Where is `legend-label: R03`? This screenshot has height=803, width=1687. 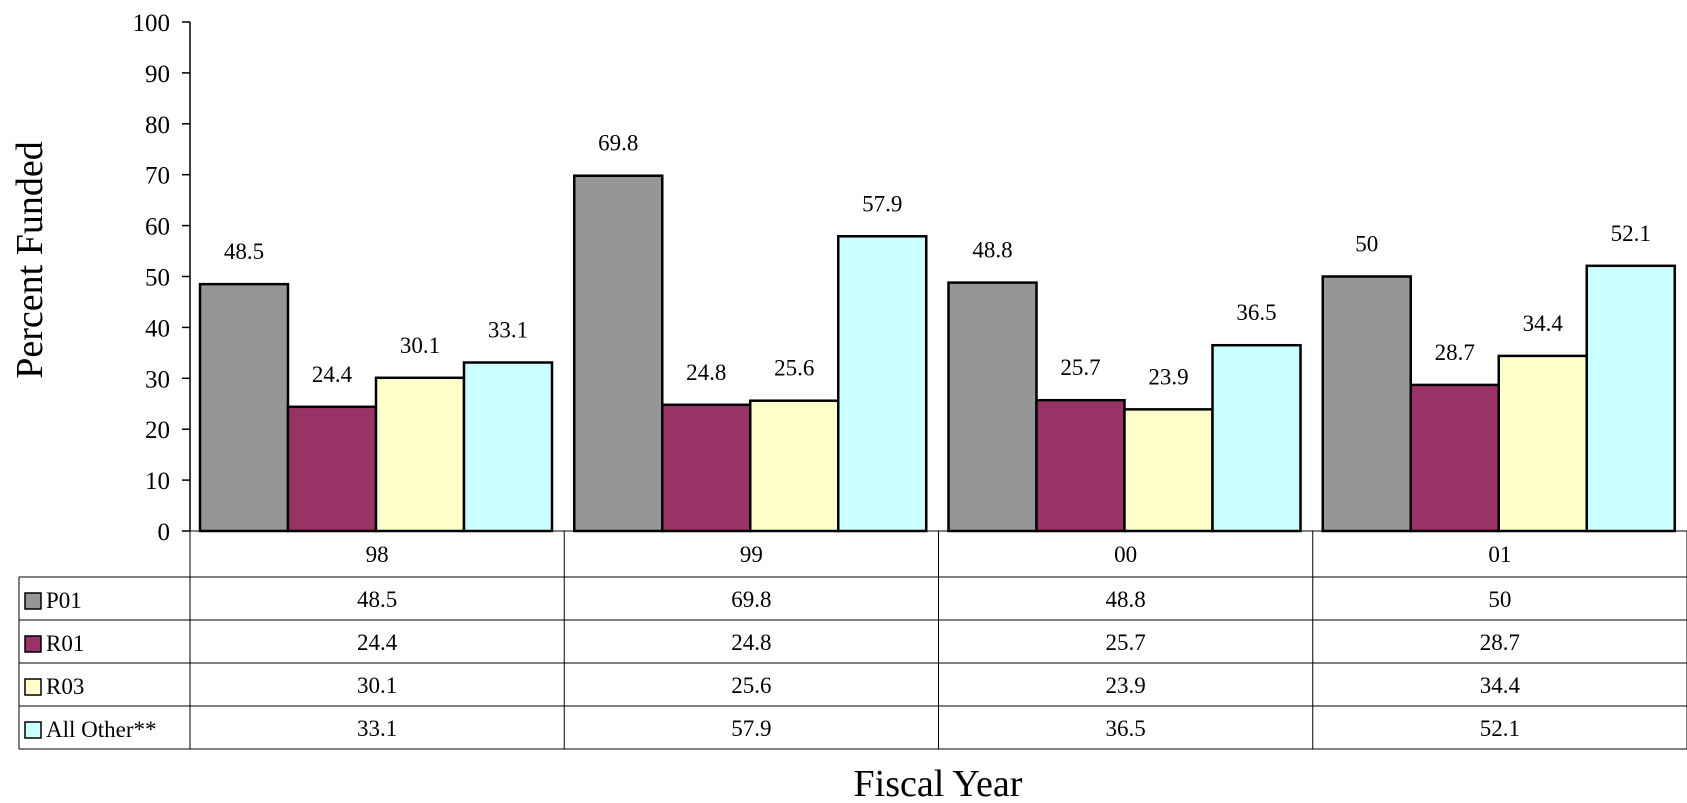
legend-label: R03 is located at coordinates (65, 686).